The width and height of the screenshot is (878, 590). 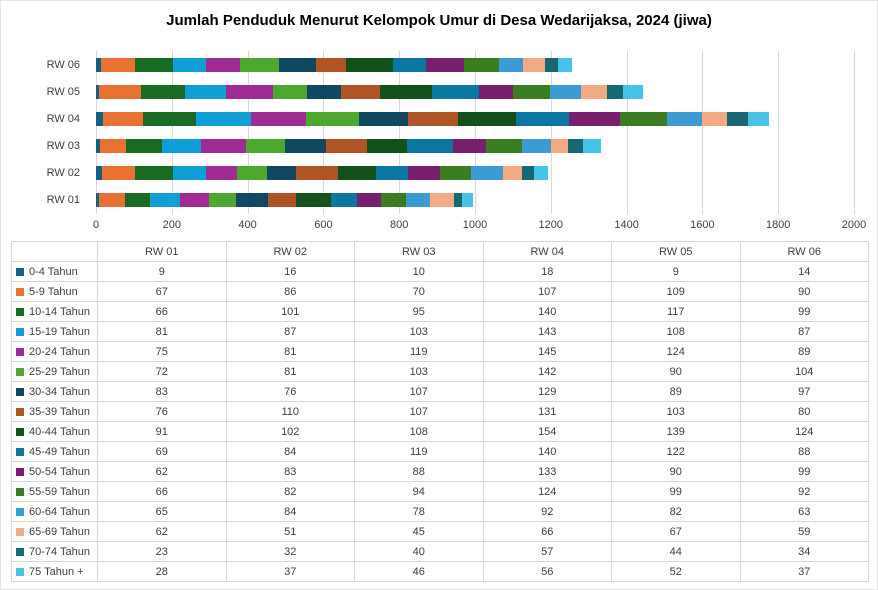 I want to click on x-axis-tick-label: 1200, so click(x=551, y=225).